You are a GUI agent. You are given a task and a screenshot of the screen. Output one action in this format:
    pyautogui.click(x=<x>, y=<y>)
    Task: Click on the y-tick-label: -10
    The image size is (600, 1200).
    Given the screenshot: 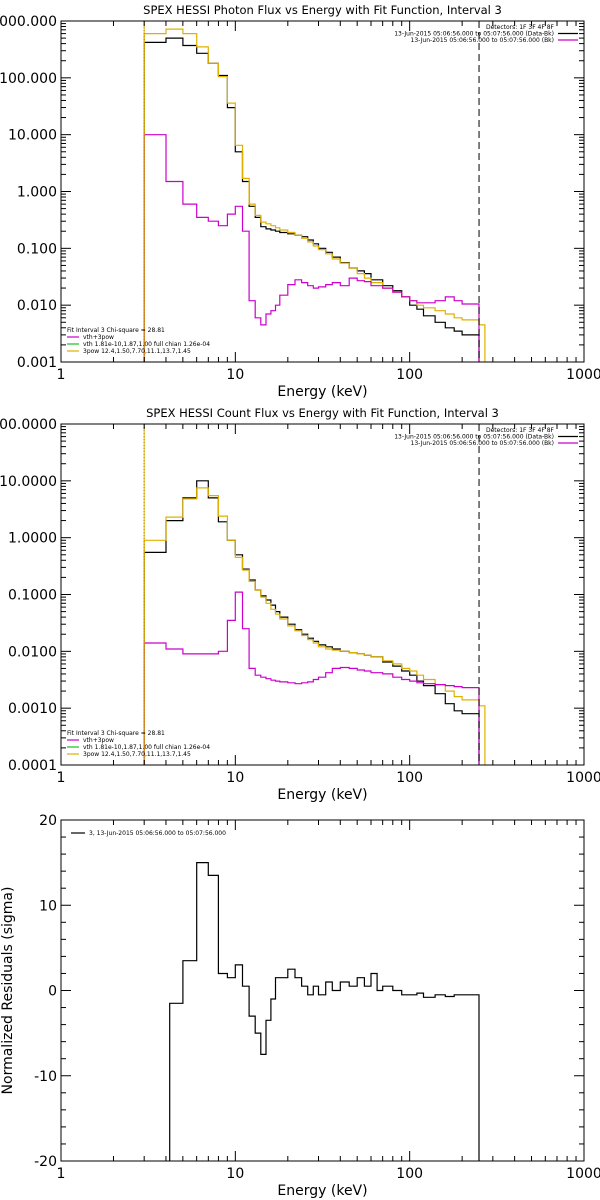 What is the action you would take?
    pyautogui.click(x=45, y=1077)
    